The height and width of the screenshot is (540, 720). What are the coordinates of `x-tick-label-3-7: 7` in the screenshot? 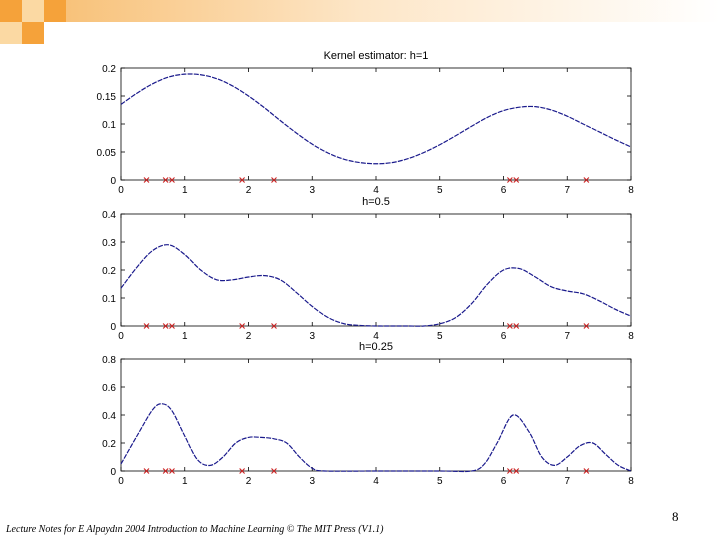 It's located at (567, 481).